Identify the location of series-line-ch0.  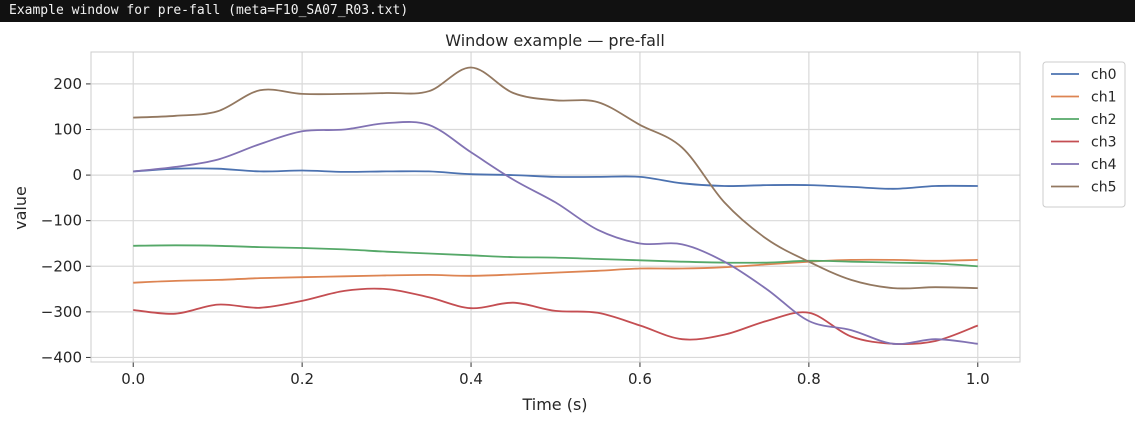
(555, 178).